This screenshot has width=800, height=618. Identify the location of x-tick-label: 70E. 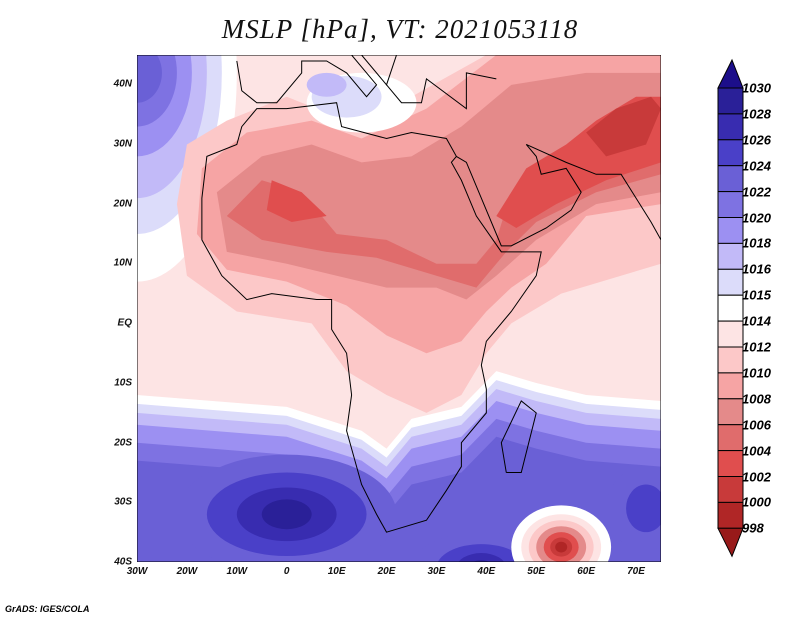
(636, 571).